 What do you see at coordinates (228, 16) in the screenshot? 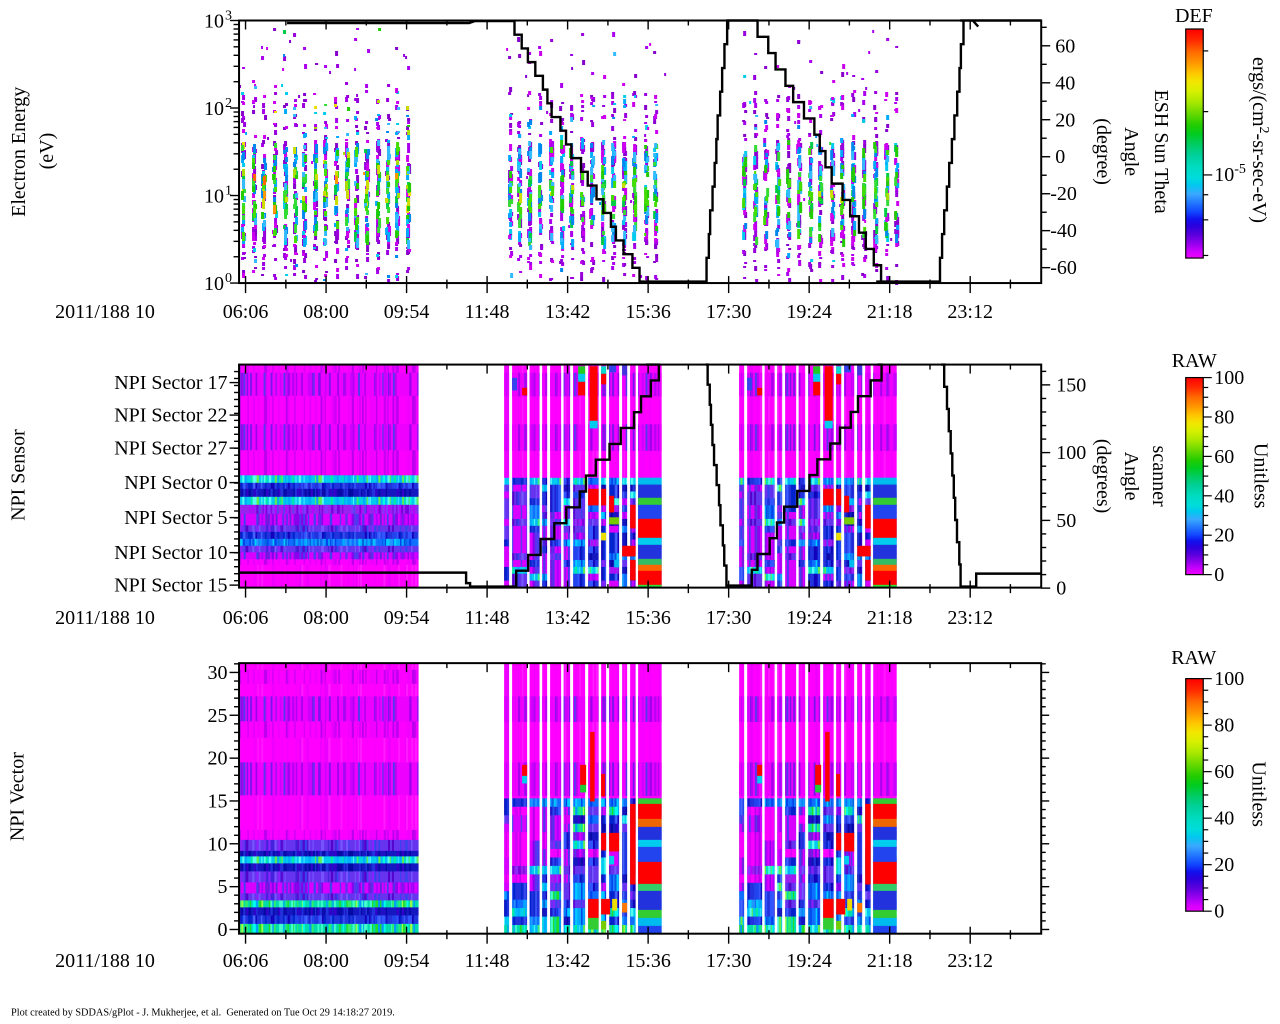
I see `svg-text: 3` at bounding box center [228, 16].